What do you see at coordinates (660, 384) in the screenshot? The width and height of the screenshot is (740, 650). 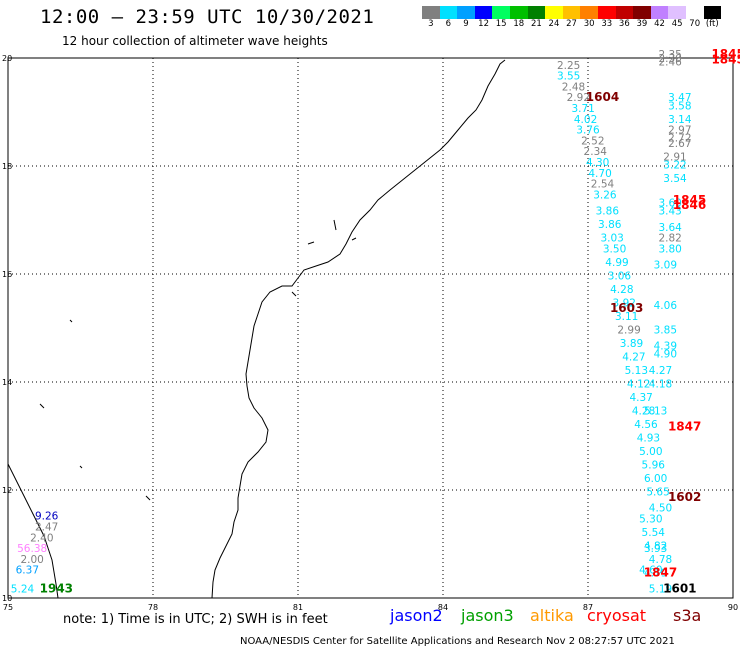 I see `wave-height-value: 4.18` at bounding box center [660, 384].